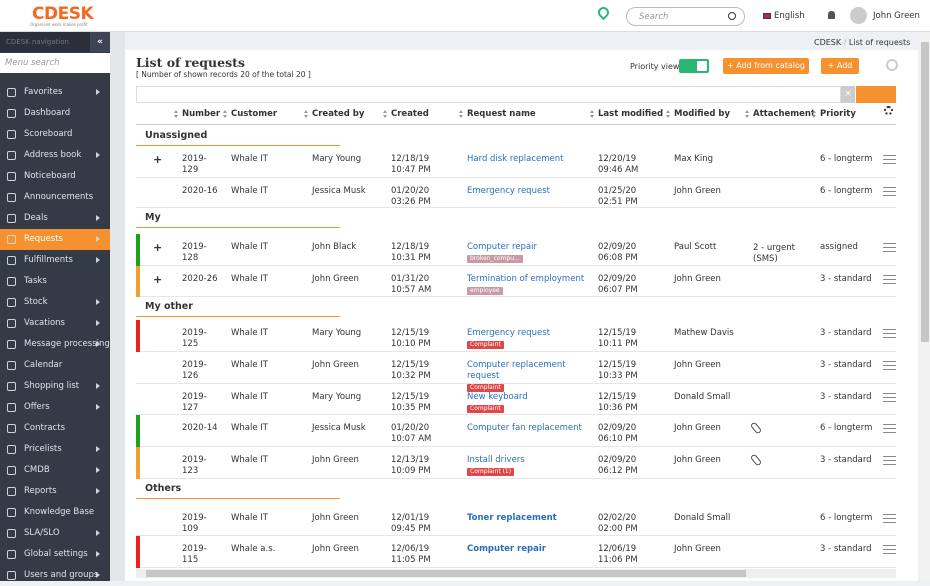 The height and width of the screenshot is (586, 930). I want to click on request: Toner replacement, so click(529, 518).